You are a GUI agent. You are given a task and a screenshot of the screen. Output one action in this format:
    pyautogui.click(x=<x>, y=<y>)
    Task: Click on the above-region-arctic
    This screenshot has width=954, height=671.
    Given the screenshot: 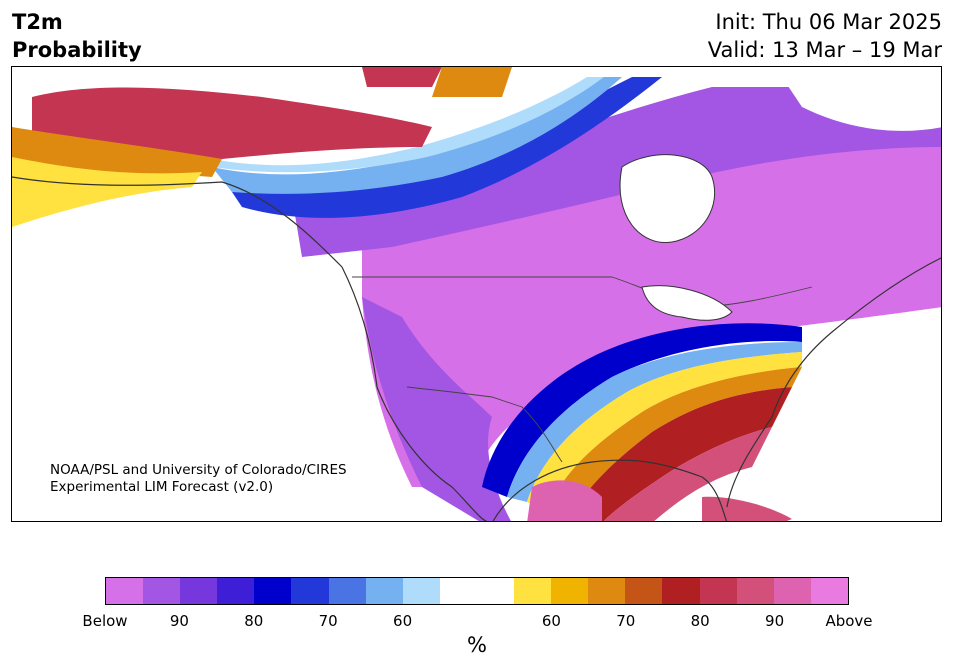 What is the action you would take?
    pyautogui.click(x=402, y=77)
    